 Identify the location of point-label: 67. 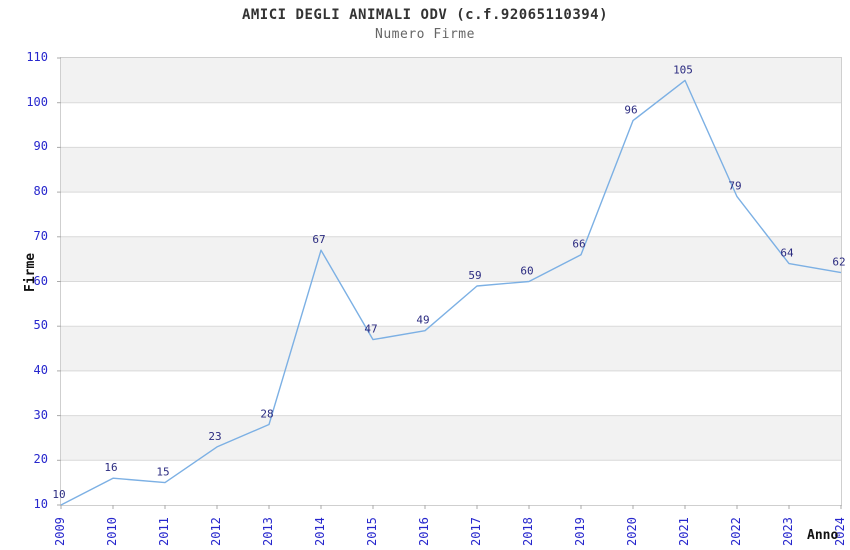
(318, 239).